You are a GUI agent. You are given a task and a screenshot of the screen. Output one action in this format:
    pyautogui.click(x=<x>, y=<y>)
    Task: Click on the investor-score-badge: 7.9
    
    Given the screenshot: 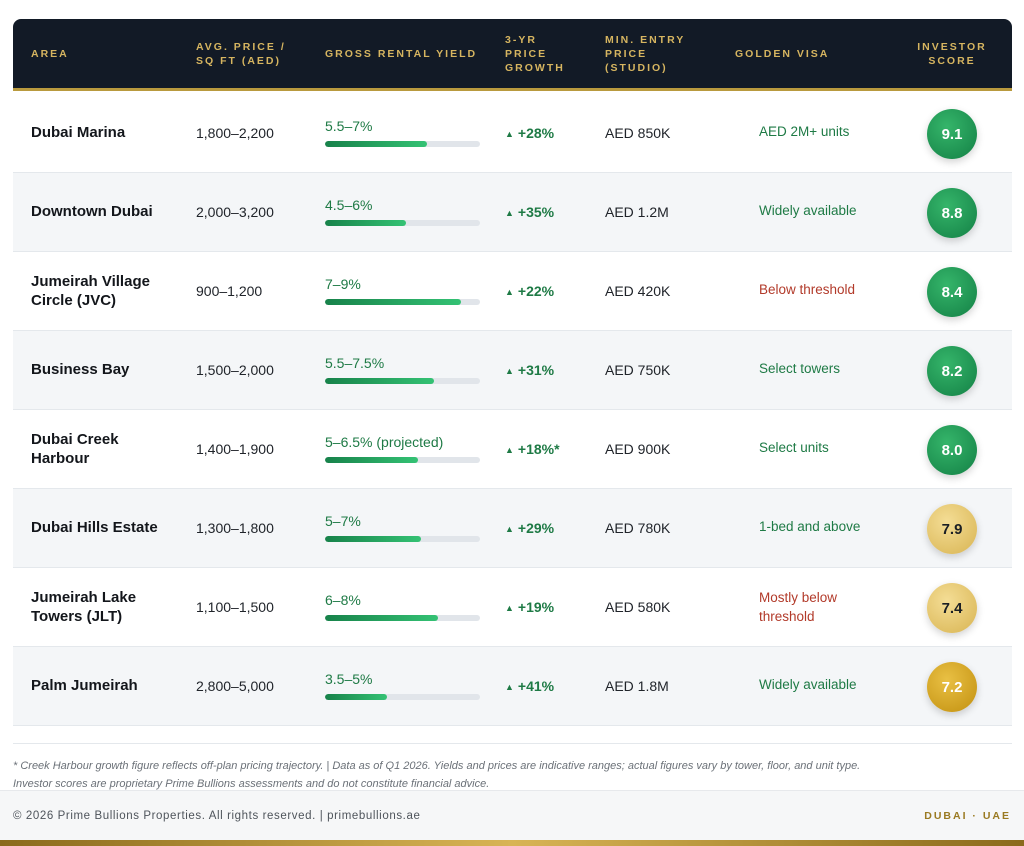 What is the action you would take?
    pyautogui.click(x=952, y=529)
    